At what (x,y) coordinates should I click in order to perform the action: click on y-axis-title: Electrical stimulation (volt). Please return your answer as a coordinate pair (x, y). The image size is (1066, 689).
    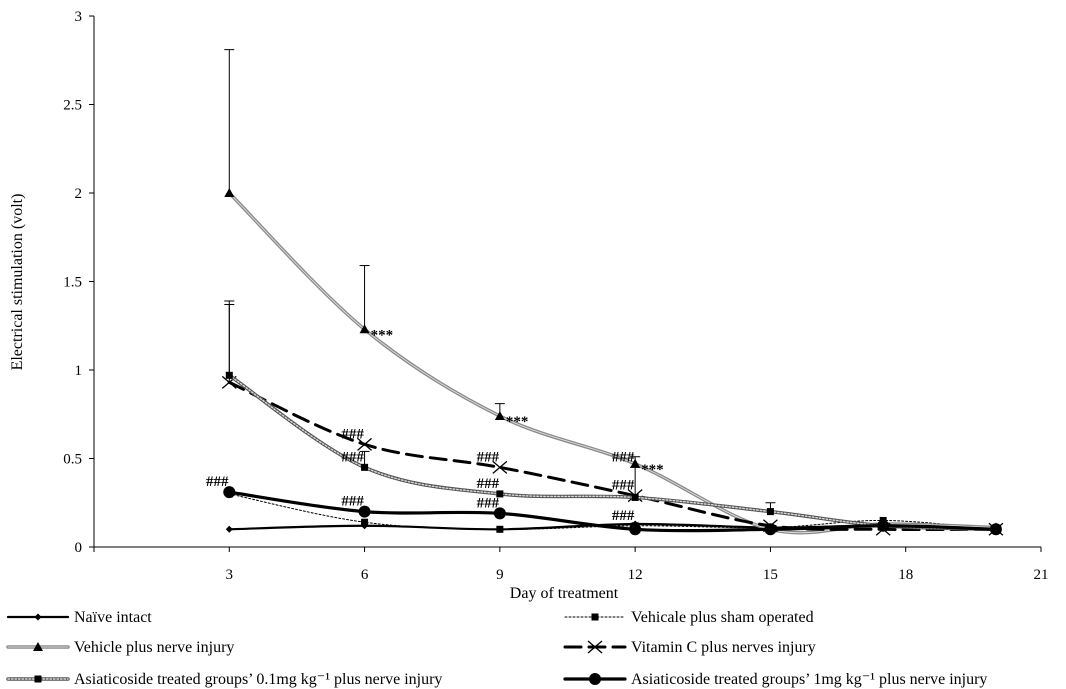
    Looking at the image, I should click on (17, 282).